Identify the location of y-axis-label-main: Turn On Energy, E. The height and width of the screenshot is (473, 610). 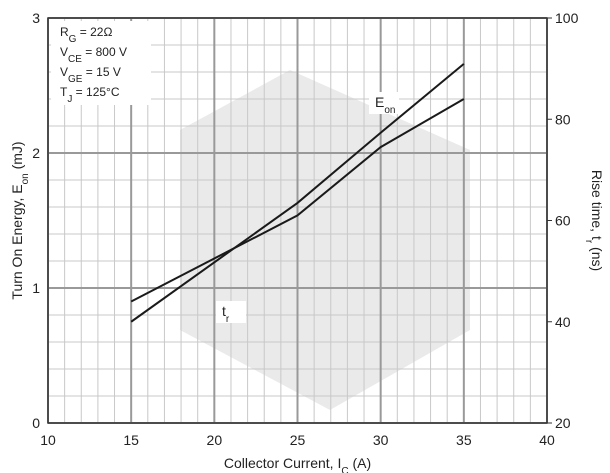
(17, 241).